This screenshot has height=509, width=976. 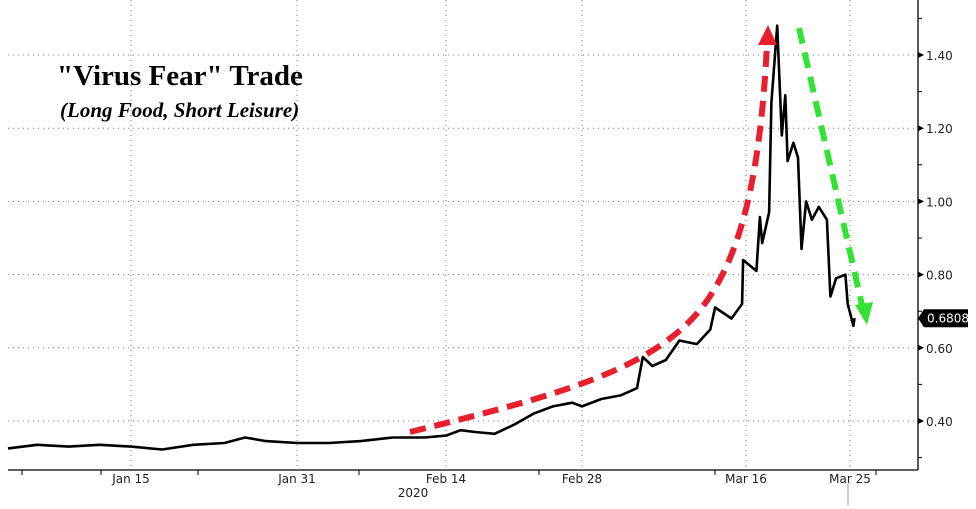 I want to click on red-arrowhead-icon, so click(x=767, y=35).